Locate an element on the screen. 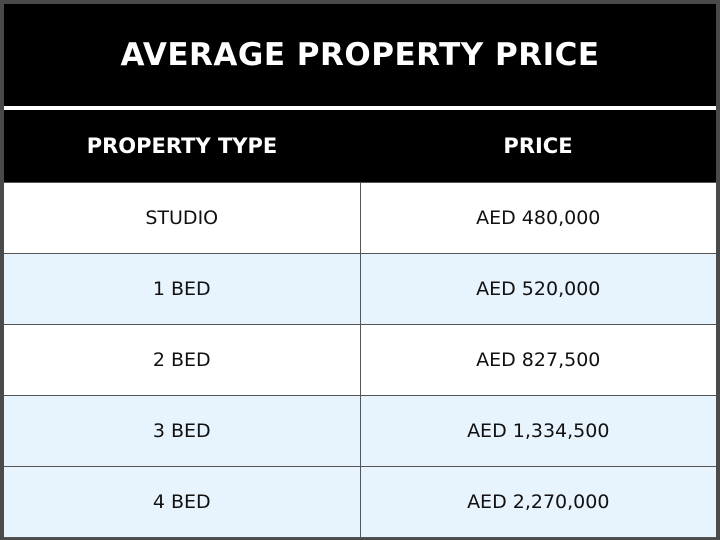 This screenshot has width=720, height=540. property-type-cell: STUDIO is located at coordinates (182, 218).